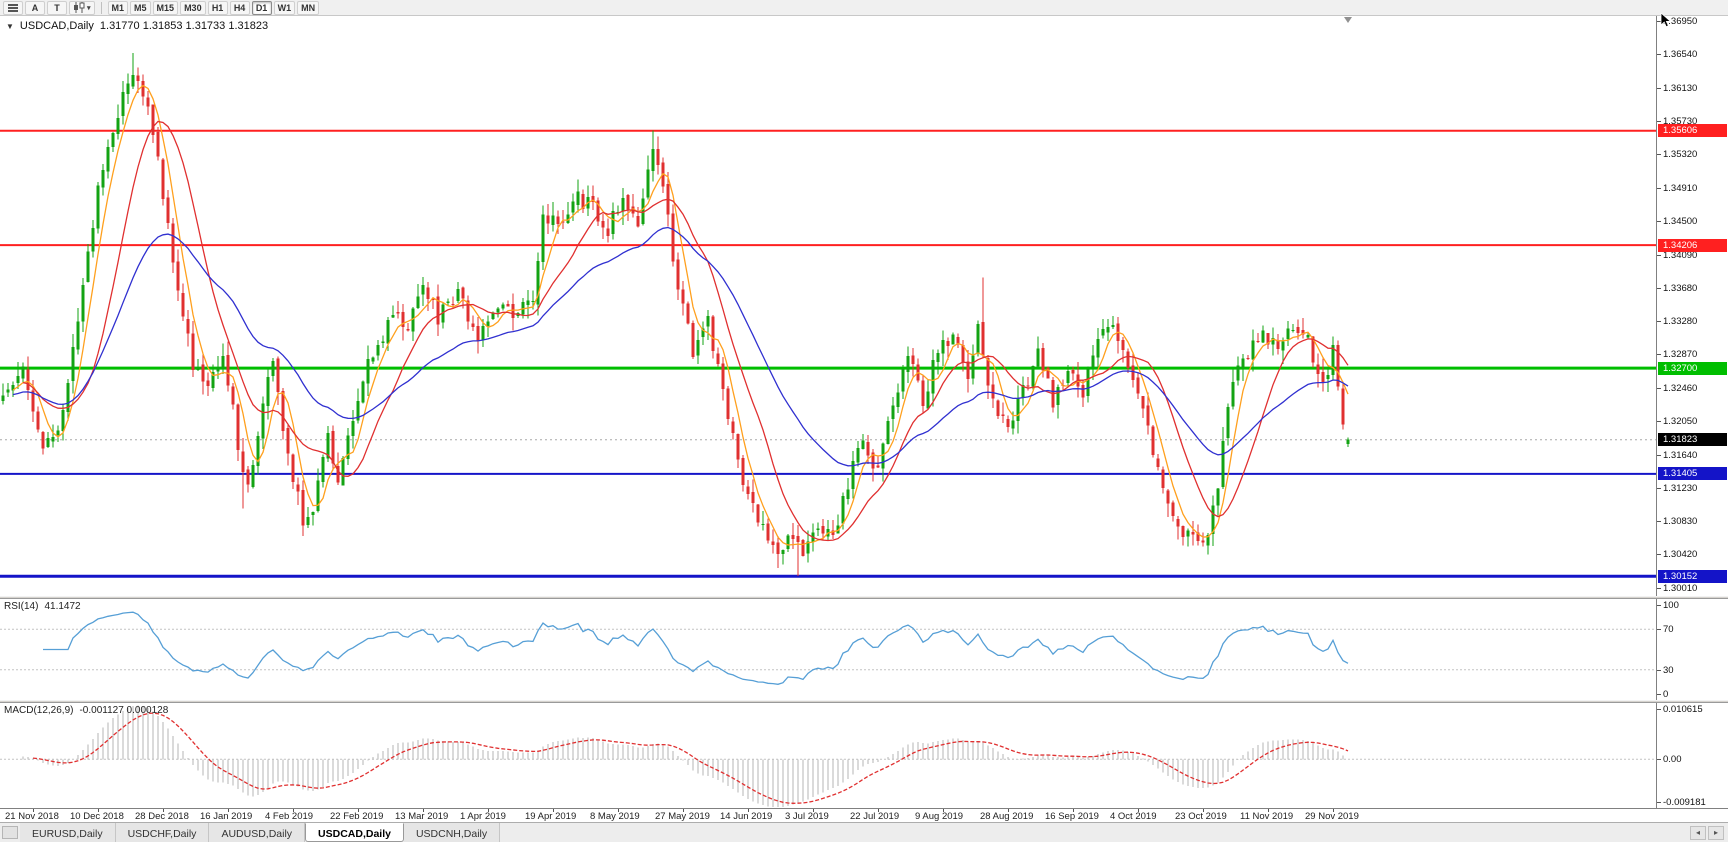 Image resolution: width=1728 pixels, height=842 pixels. I want to click on timeframe-h1-button: H1, so click(217, 7).